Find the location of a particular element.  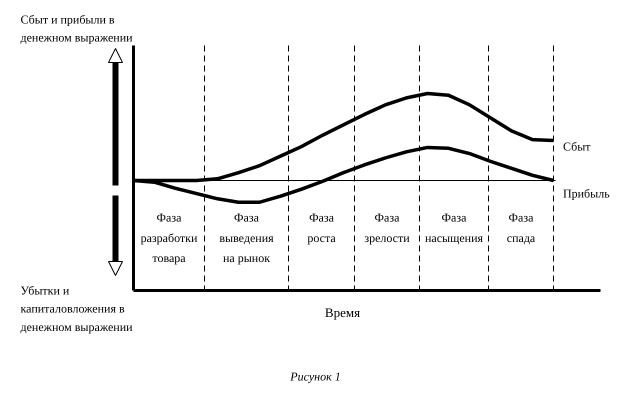

series-label: Сбыт is located at coordinates (577, 146).